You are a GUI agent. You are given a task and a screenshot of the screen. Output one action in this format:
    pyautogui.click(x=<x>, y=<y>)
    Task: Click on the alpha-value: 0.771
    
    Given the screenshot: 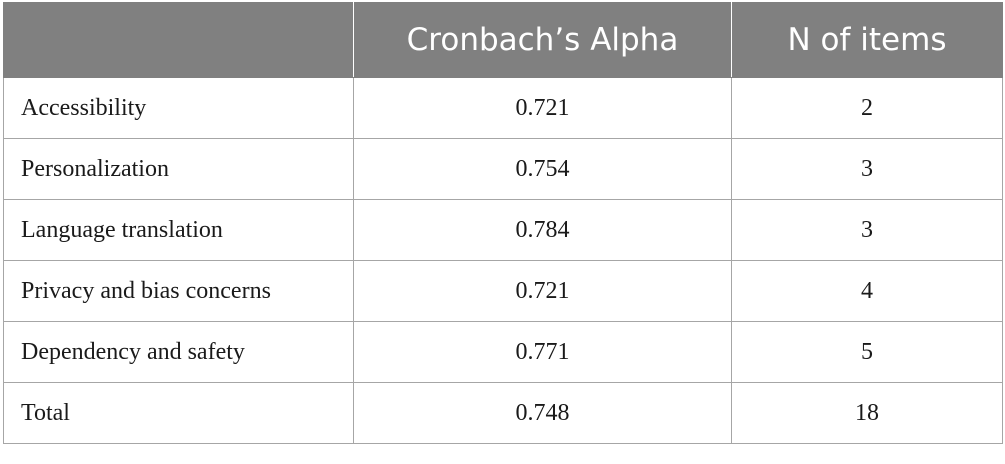 What is the action you would take?
    pyautogui.click(x=542, y=352)
    